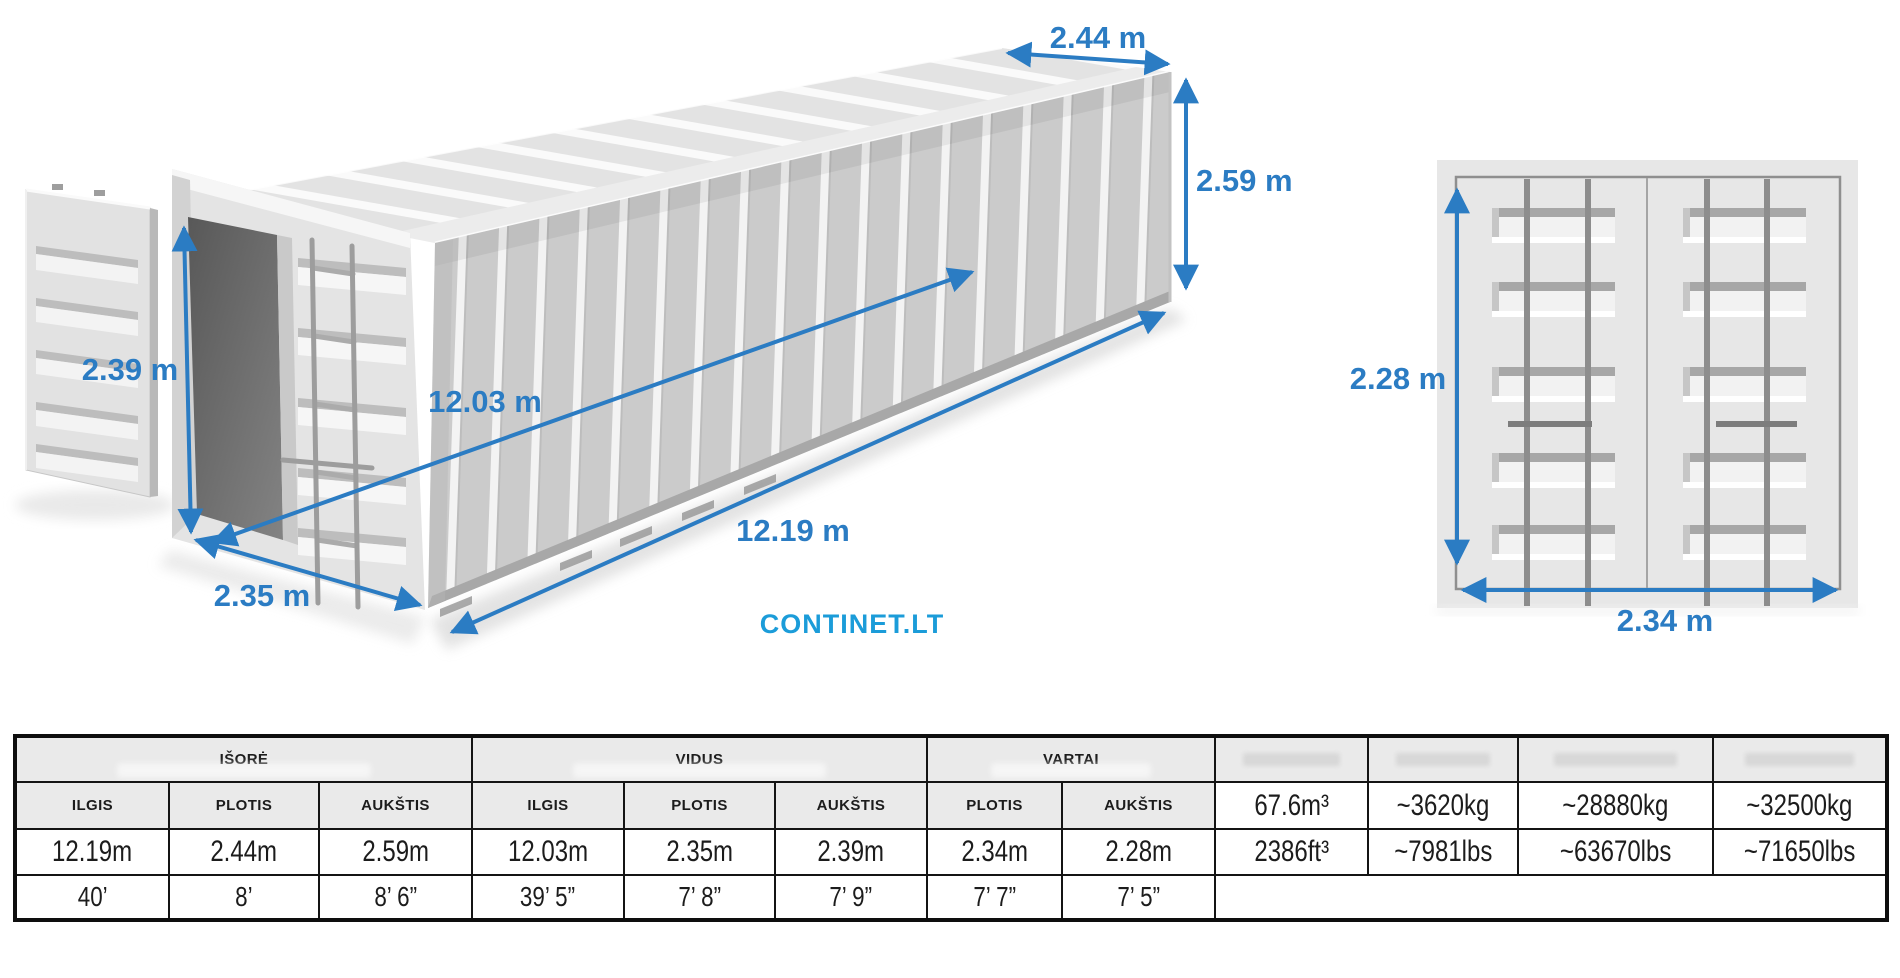 This screenshot has width=1900, height=978. Describe the element at coordinates (1647, 610) in the screenshot. I see `rear-view-shadow` at that location.